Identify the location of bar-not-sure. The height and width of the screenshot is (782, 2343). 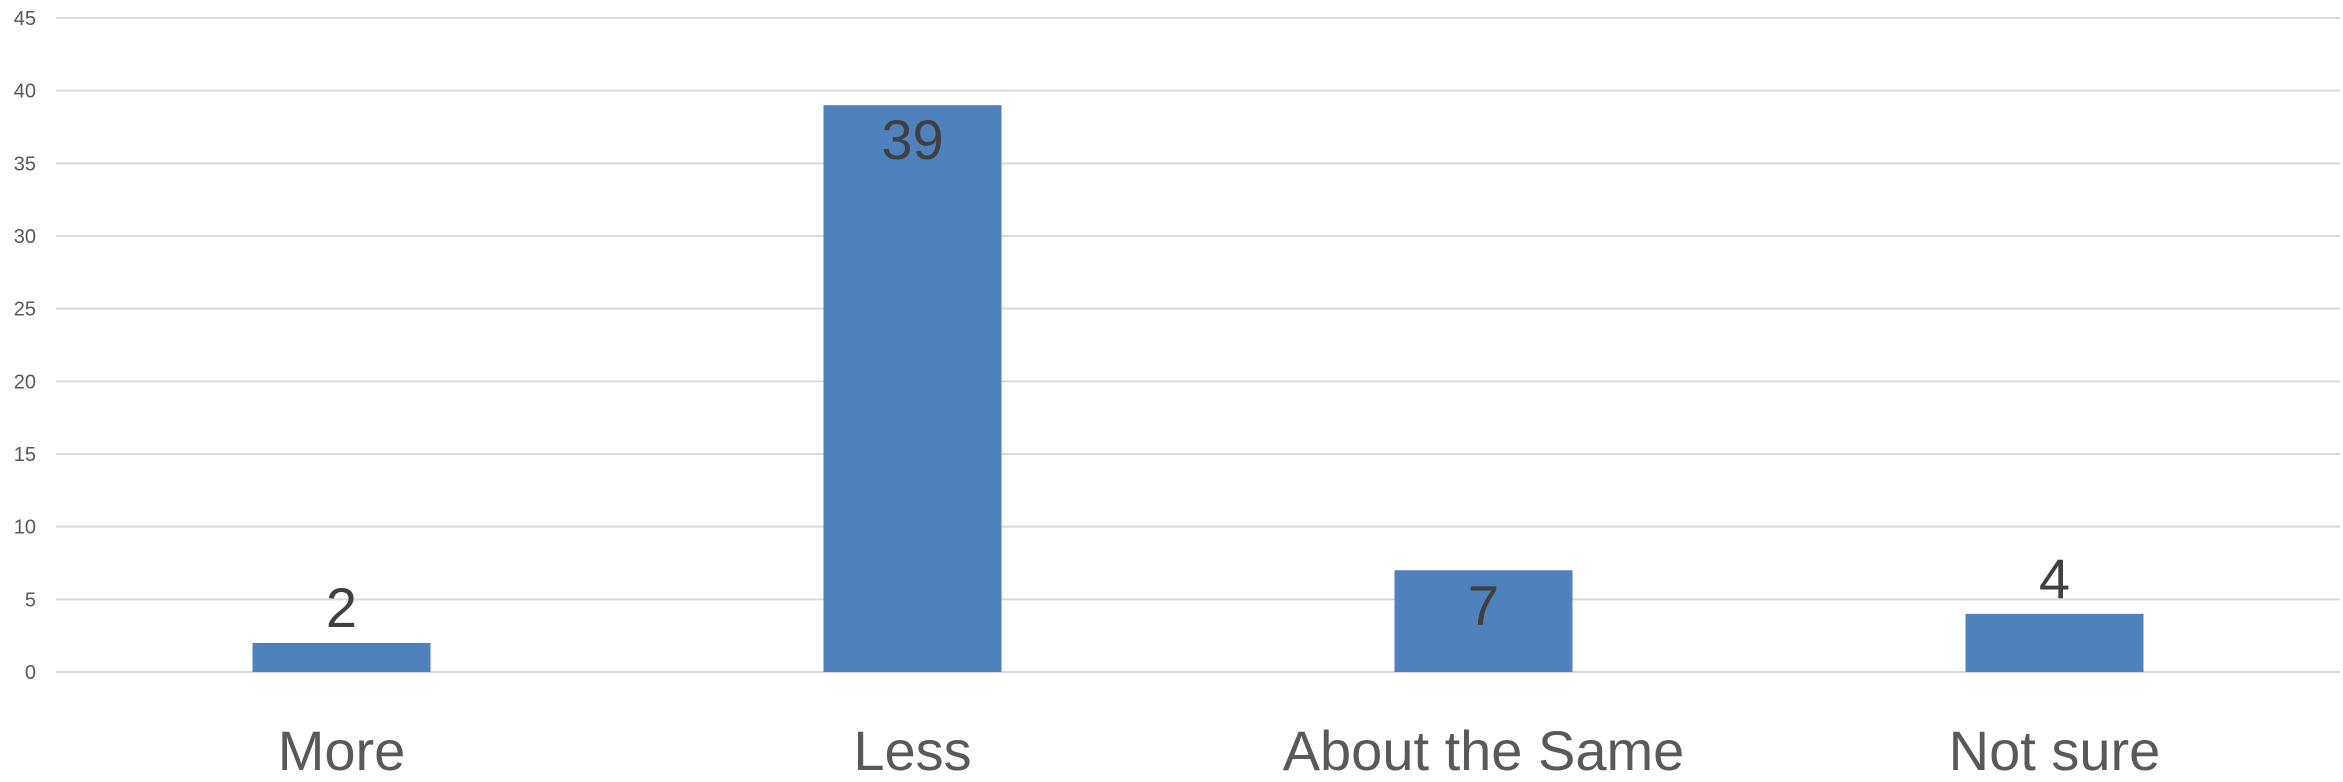
(2054, 642).